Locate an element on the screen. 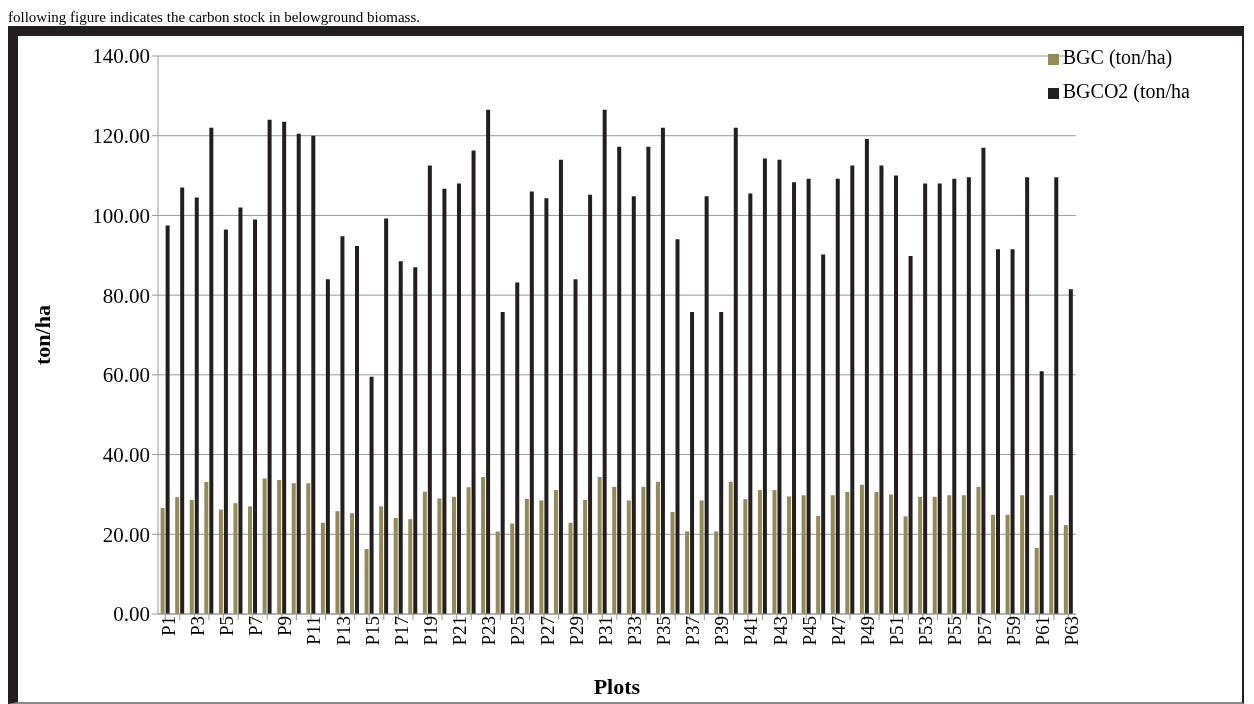 The height and width of the screenshot is (704, 1254). x-tick-label: P33 is located at coordinates (634, 631).